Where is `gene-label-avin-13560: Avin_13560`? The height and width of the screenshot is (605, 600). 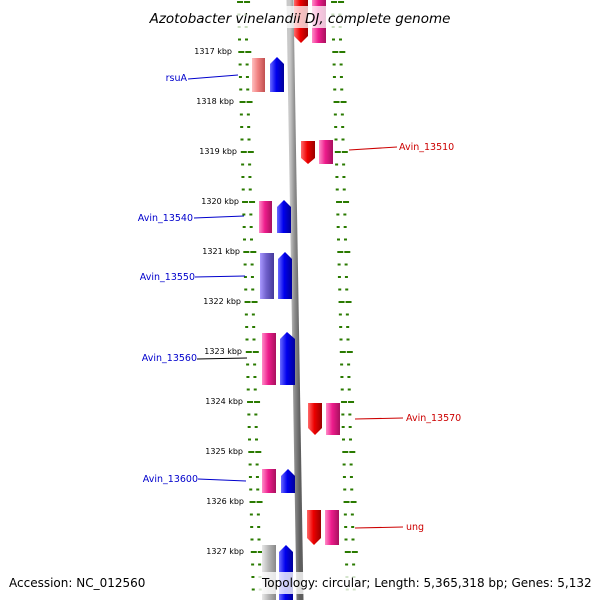 gene-label-avin-13560: Avin_13560 is located at coordinates (169, 358).